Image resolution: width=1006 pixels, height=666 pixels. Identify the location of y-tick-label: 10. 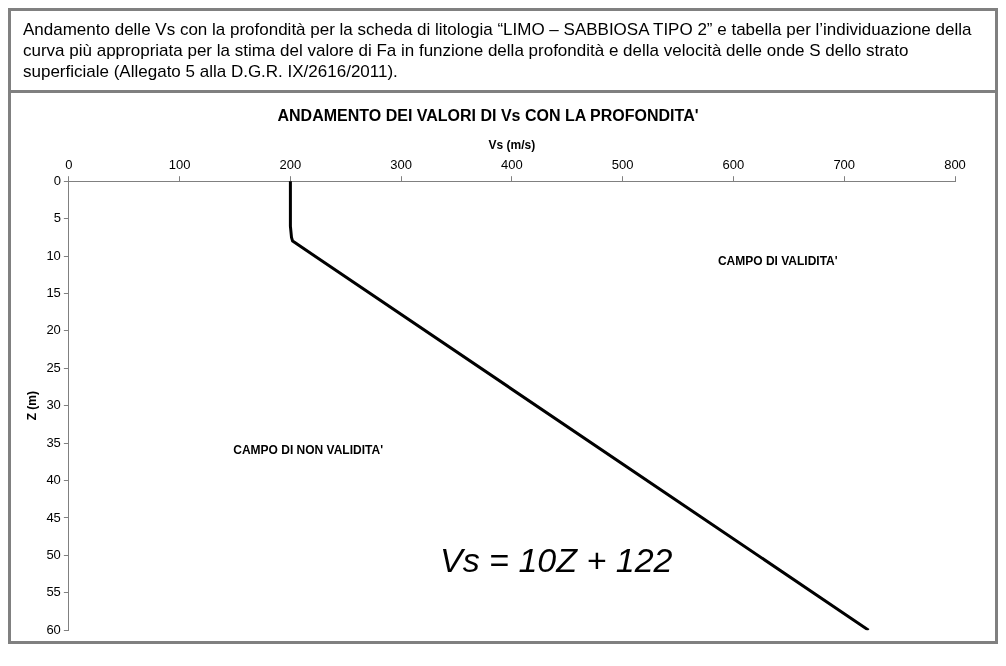
(53, 255).